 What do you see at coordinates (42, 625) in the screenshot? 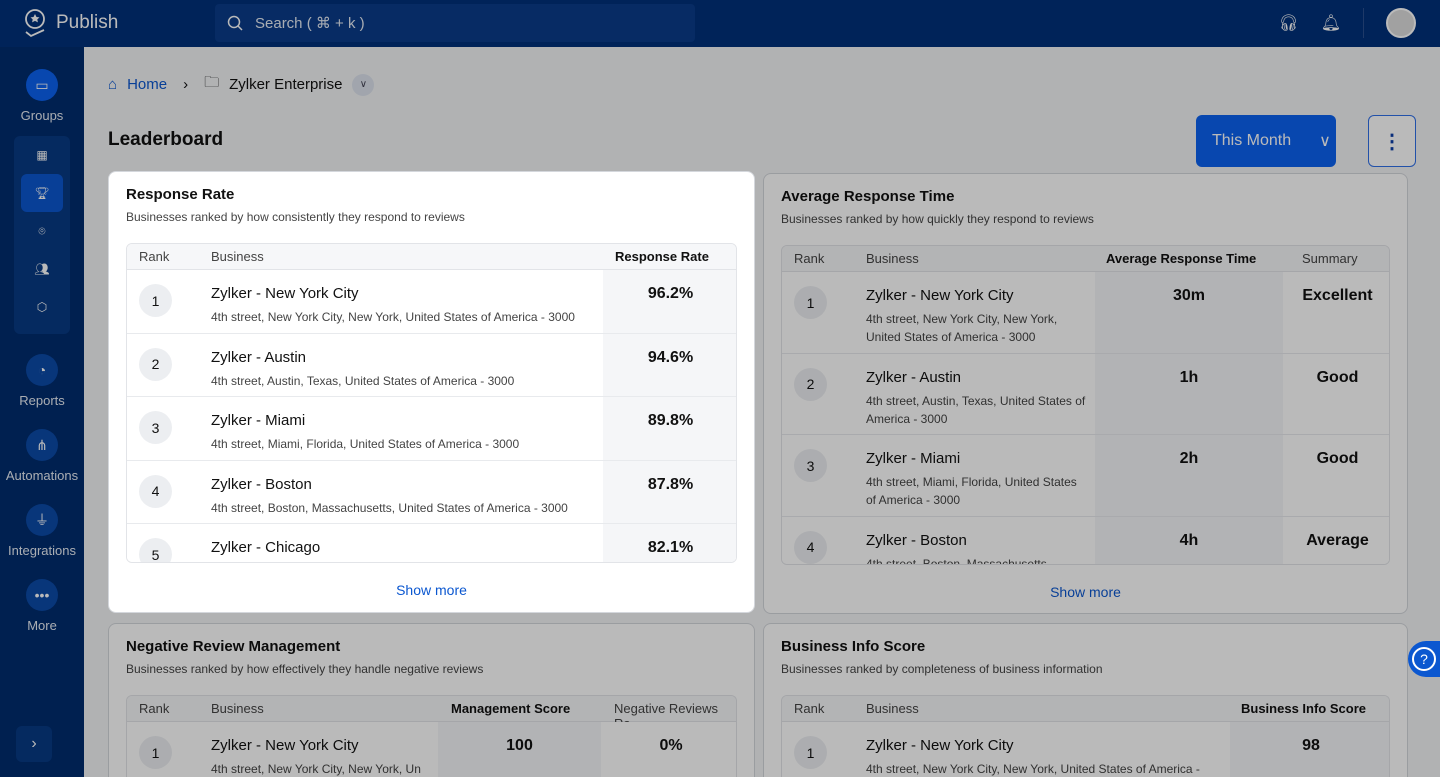
I see `sidebar-label: More` at bounding box center [42, 625].